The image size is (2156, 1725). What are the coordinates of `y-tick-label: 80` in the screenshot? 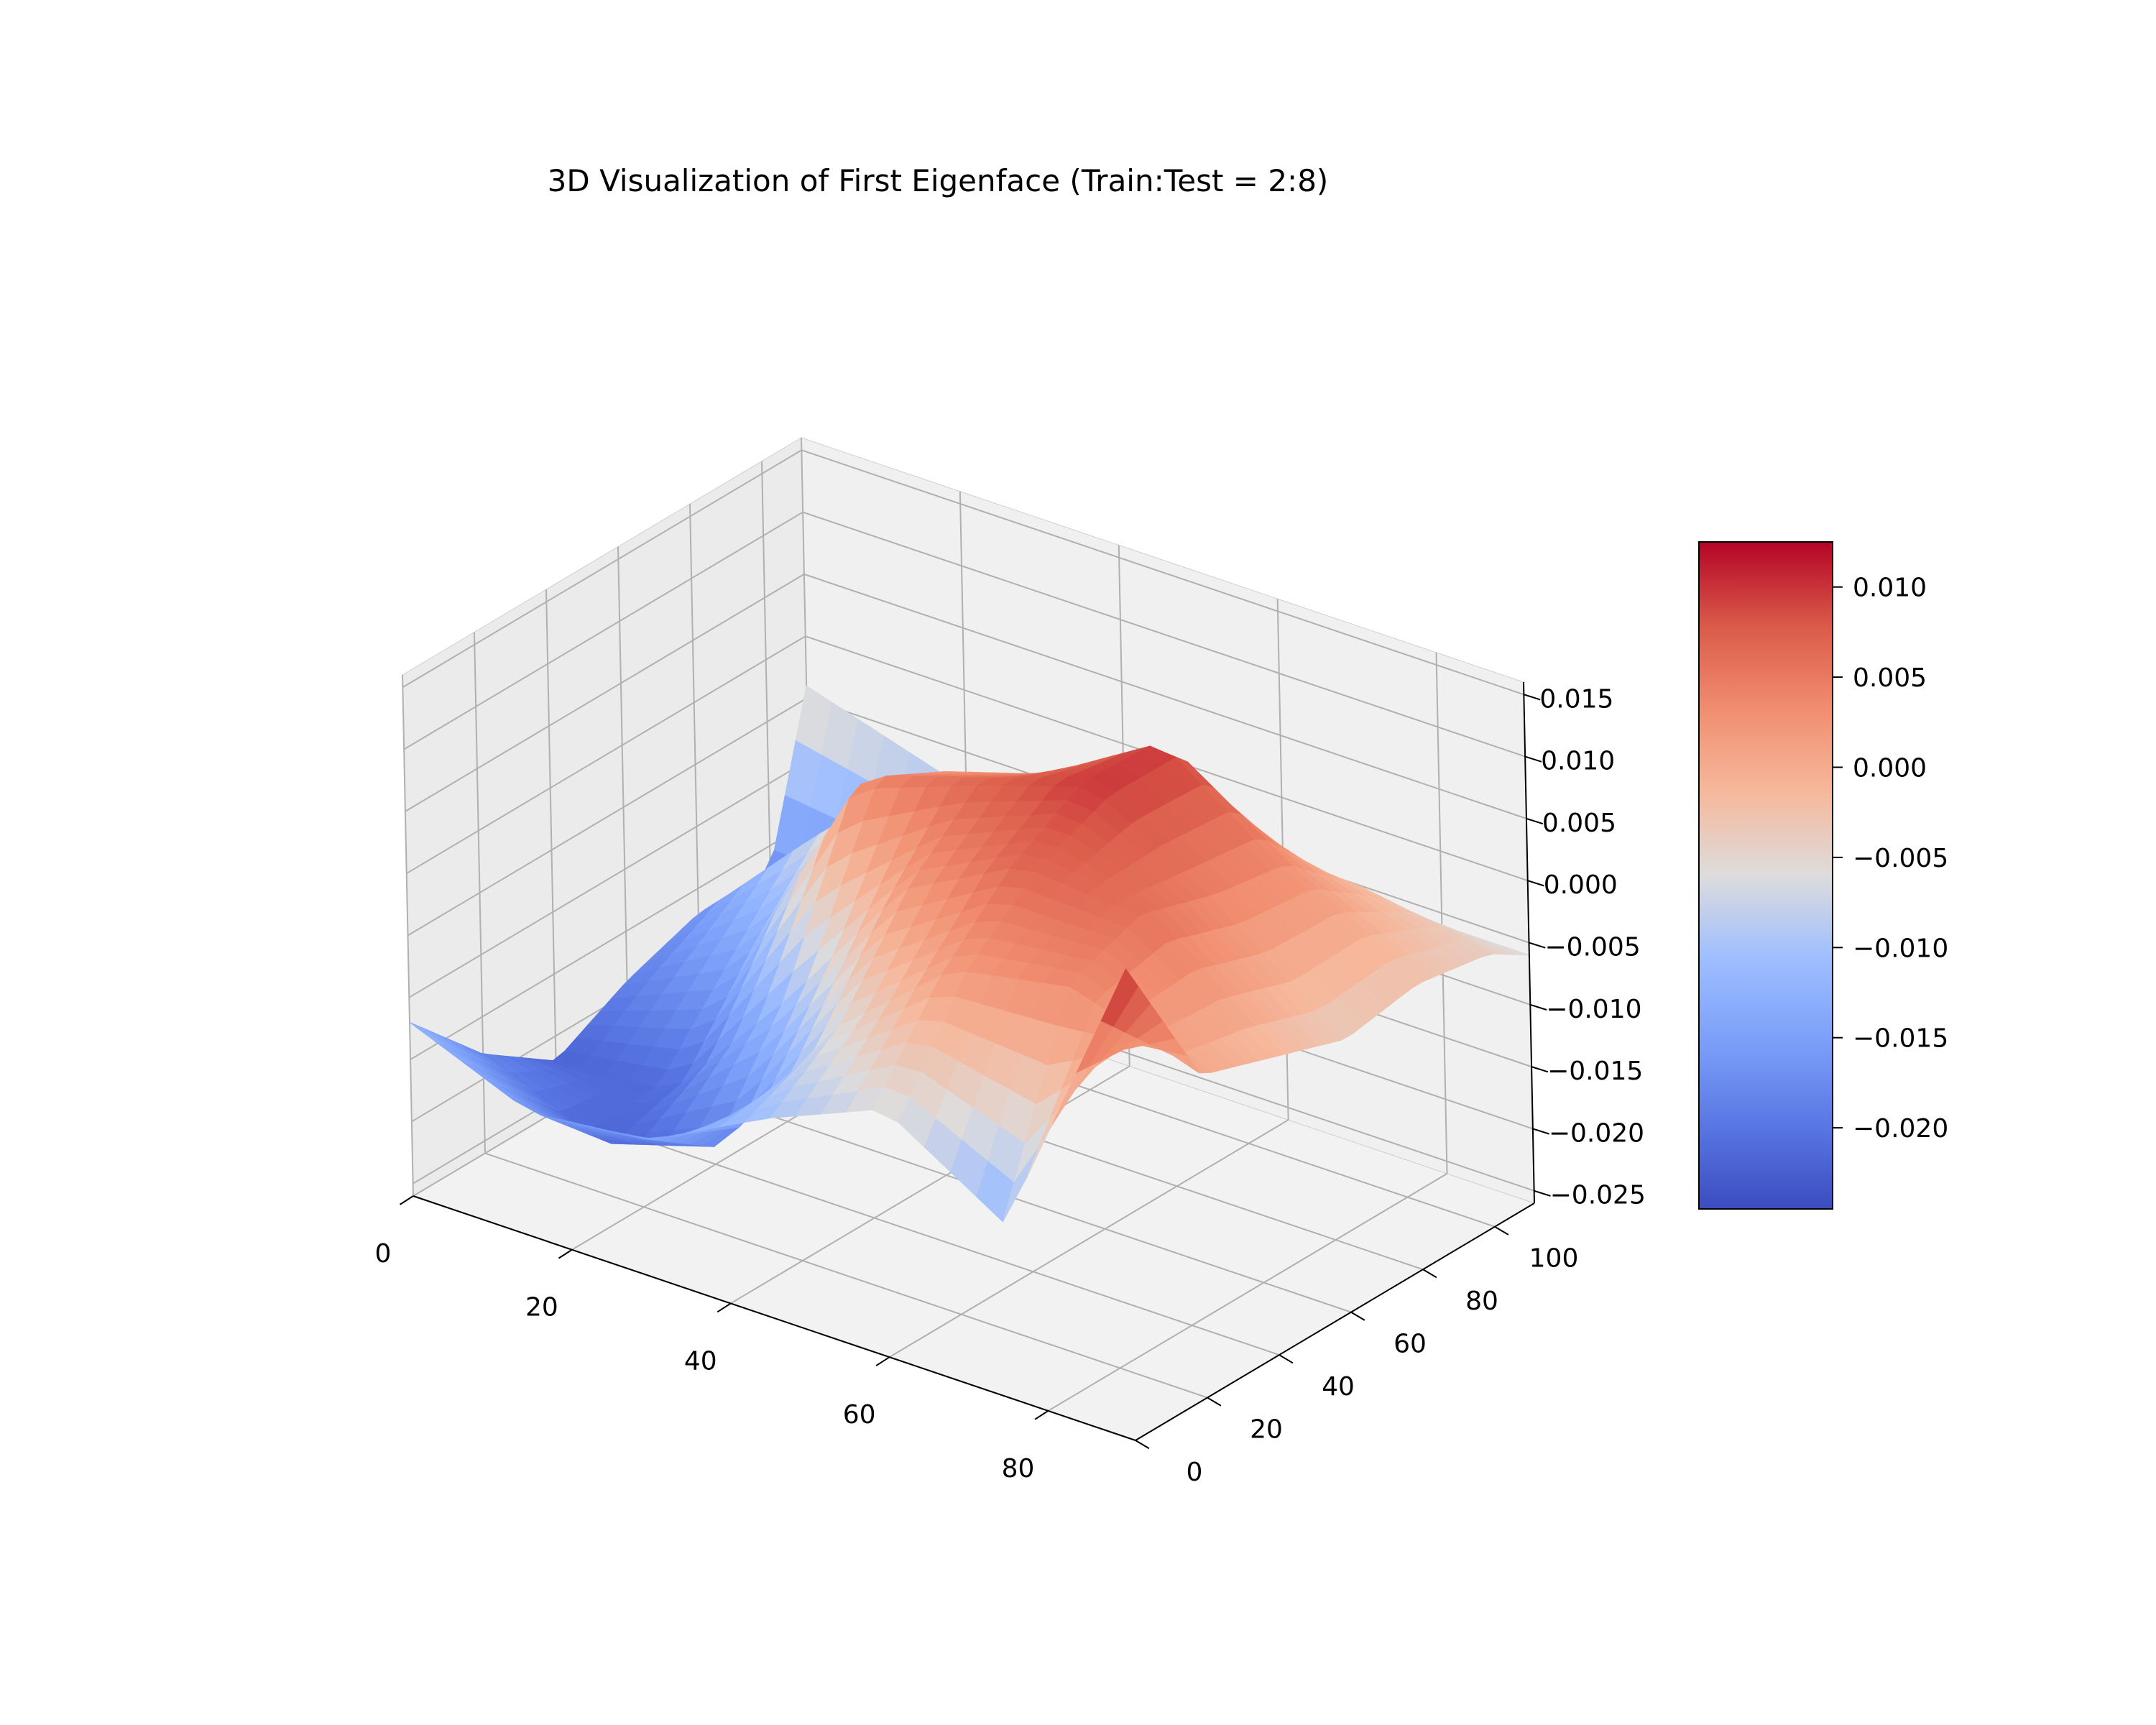 It's located at (1481, 1301).